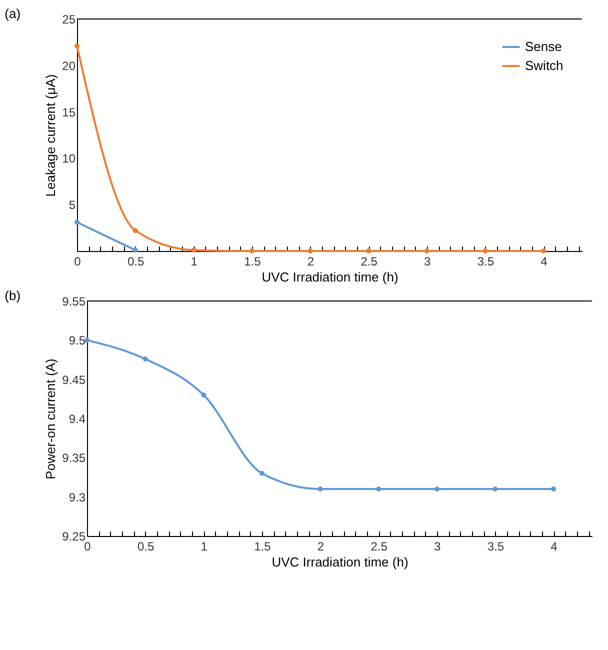 The image size is (608, 650). What do you see at coordinates (69, 19) in the screenshot?
I see `y-tick-label: 25` at bounding box center [69, 19].